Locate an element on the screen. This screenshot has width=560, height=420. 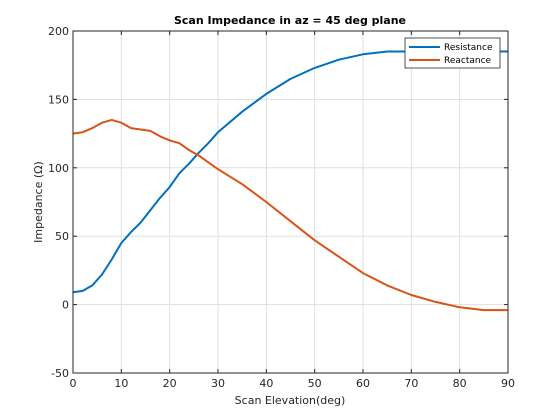
y-tick-label: 150 is located at coordinates (58, 99).